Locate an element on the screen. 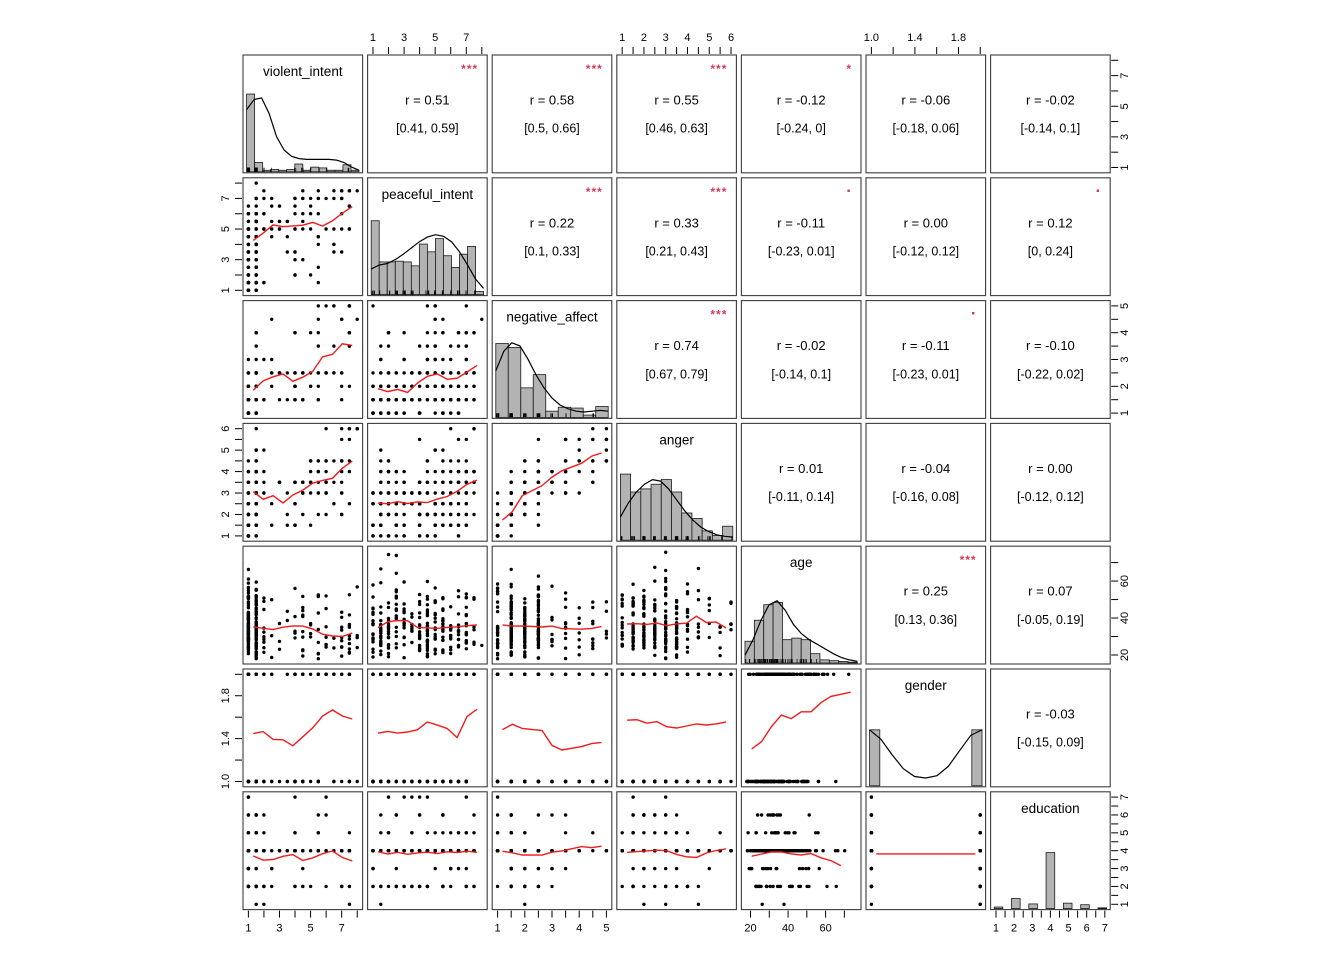  panel-negative_affect-vs-gender: r = -0.11[-0.23, 0.01]. is located at coordinates (926, 359).